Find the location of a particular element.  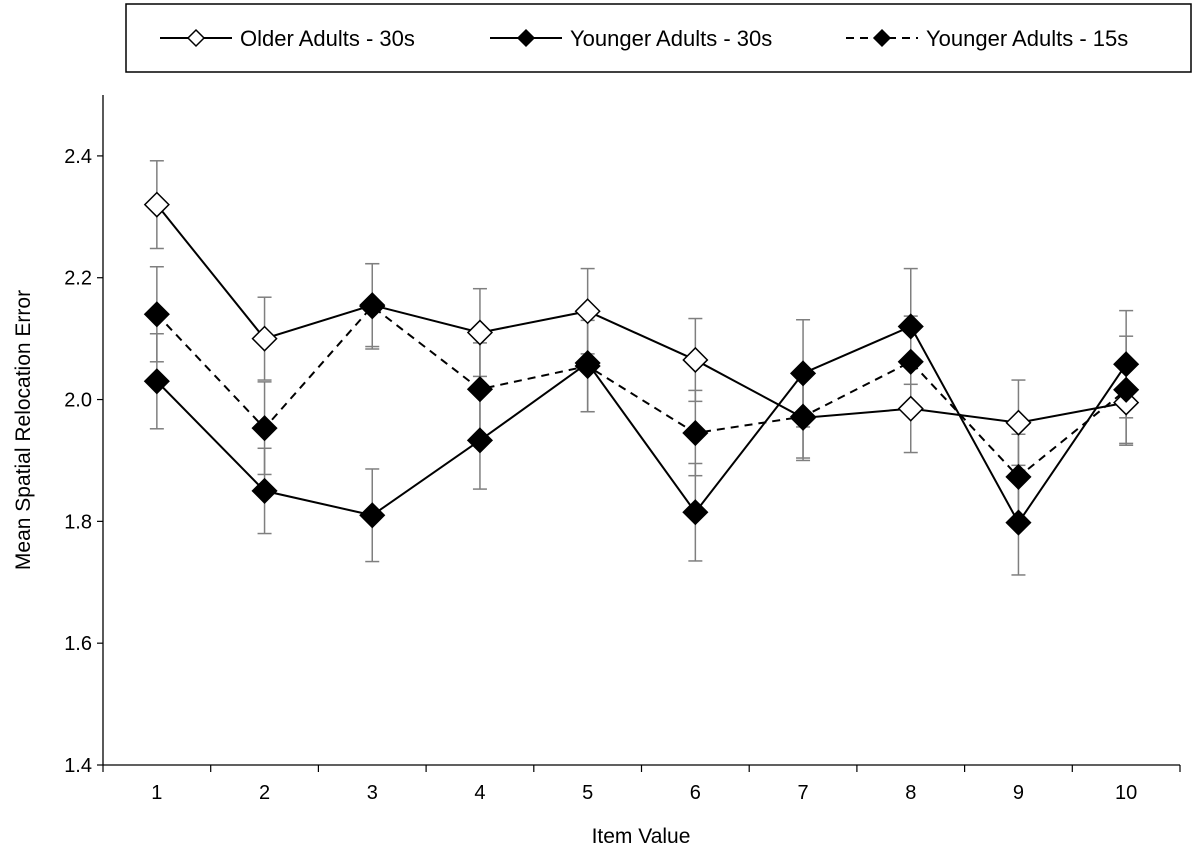

y-axis-title: Mean Spatial Relocation Error is located at coordinates (23, 430).